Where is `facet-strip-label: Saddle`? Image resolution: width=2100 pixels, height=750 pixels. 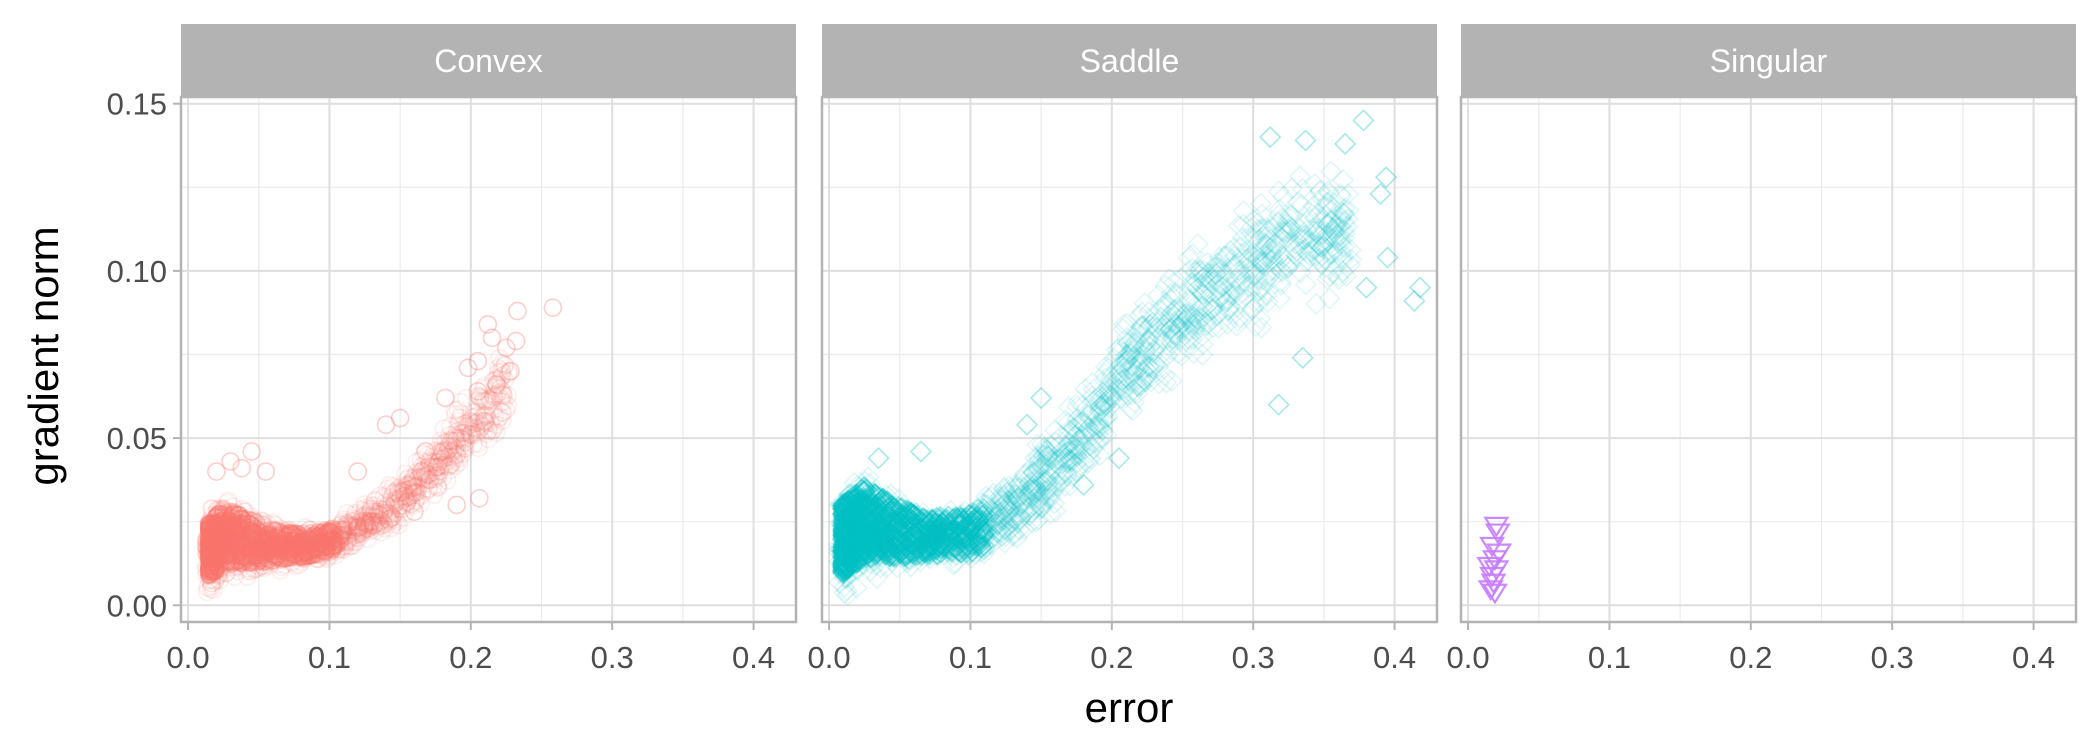 facet-strip-label: Saddle is located at coordinates (1130, 61).